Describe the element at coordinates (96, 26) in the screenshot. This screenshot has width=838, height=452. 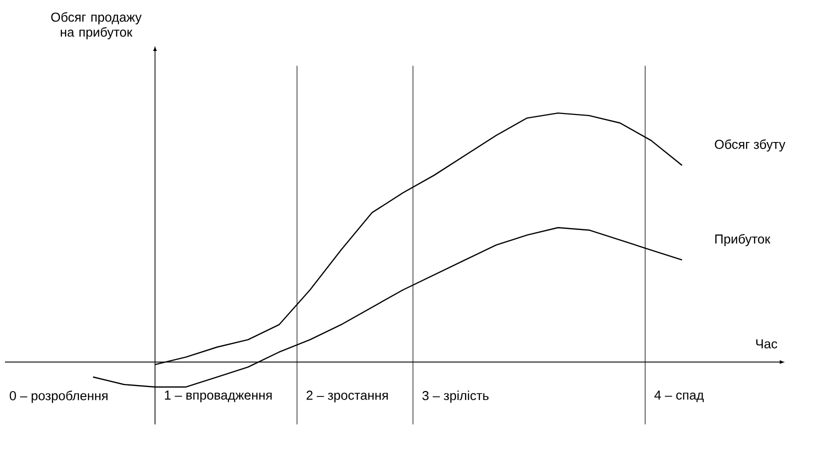
I see `text: Обсяг продажу на прибуток` at that location.